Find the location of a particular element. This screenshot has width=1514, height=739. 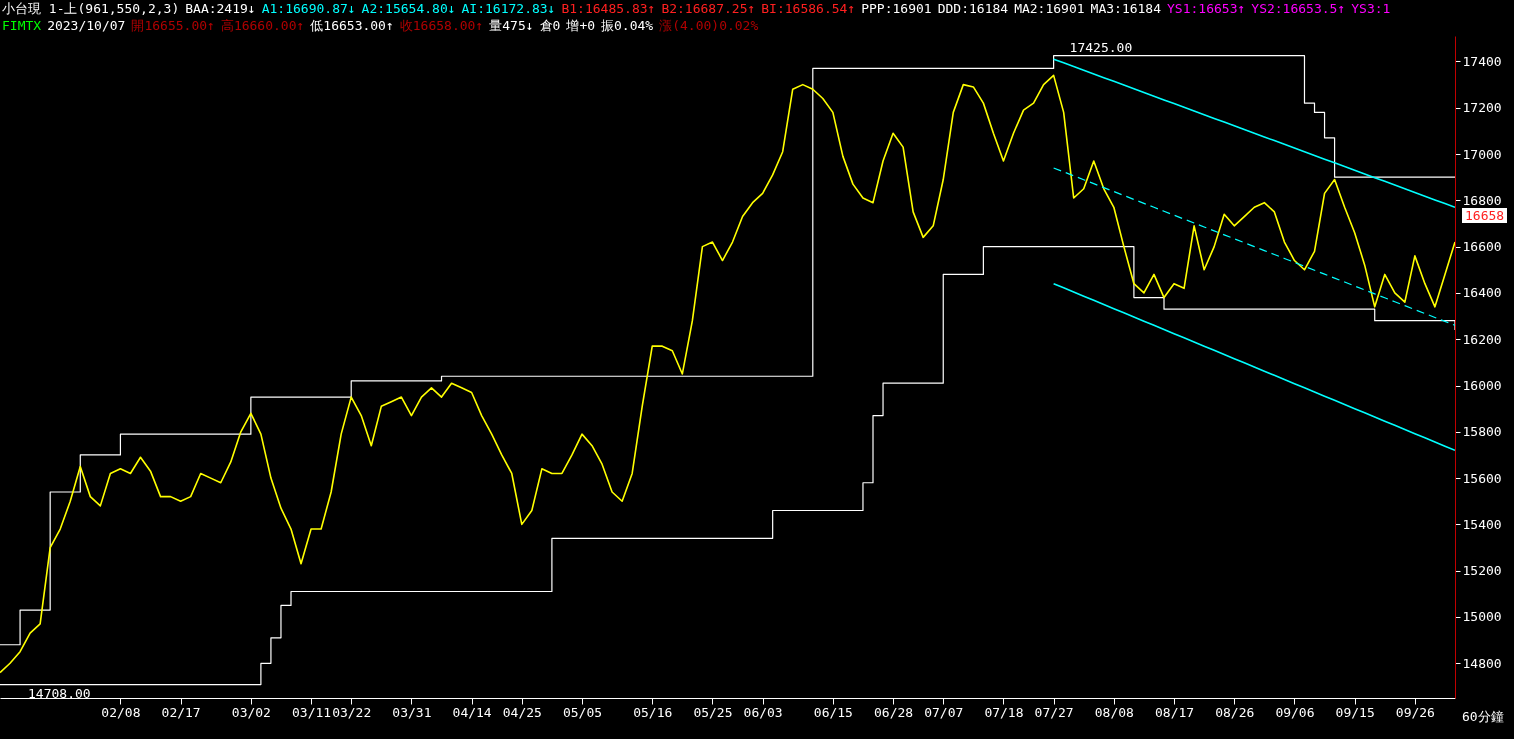

text: 16658 is located at coordinates (1485, 215).